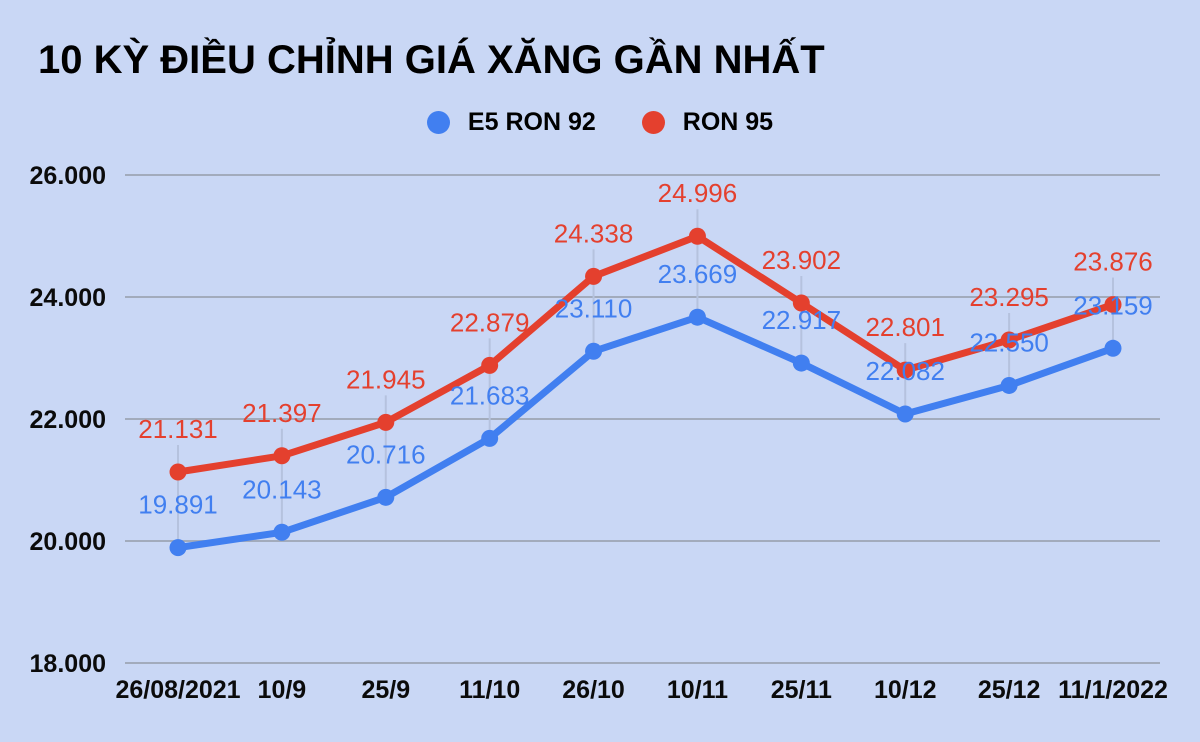 This screenshot has width=1200, height=742. I want to click on data-label: 20.716, so click(386, 454).